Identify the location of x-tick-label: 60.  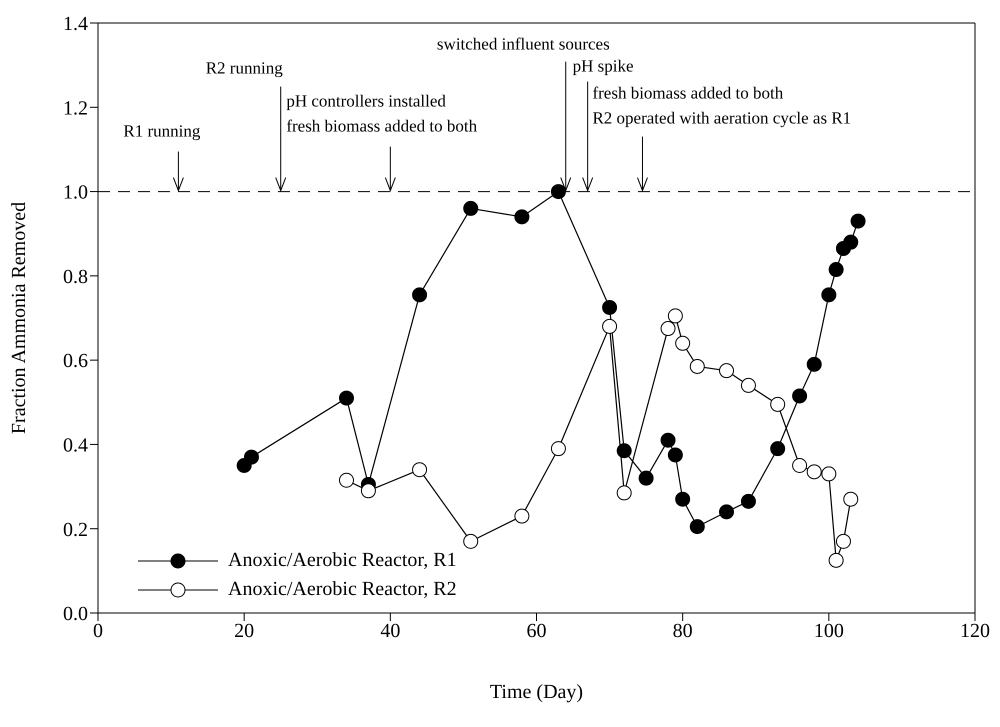
(536, 631).